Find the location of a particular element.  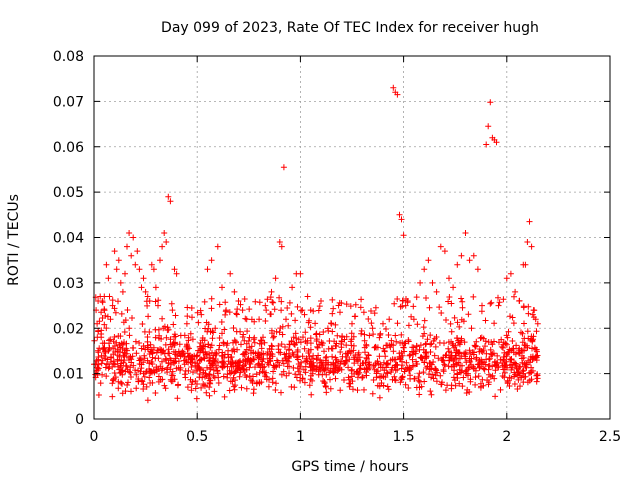

y-tick-label: 0.07 is located at coordinates (68, 102).